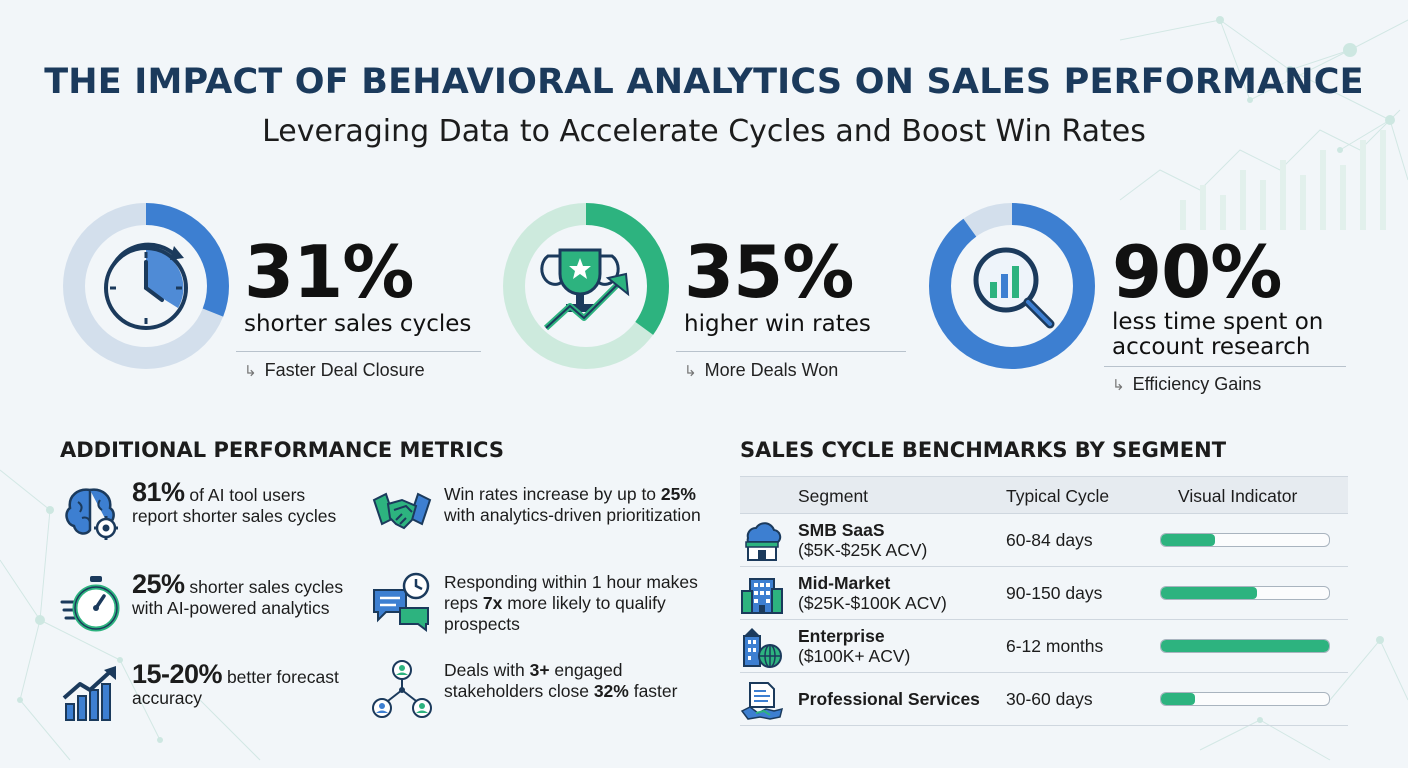 The image size is (1408, 768). What do you see at coordinates (1049, 540) in the screenshot?
I see `typical-cycle: 60-84 days` at bounding box center [1049, 540].